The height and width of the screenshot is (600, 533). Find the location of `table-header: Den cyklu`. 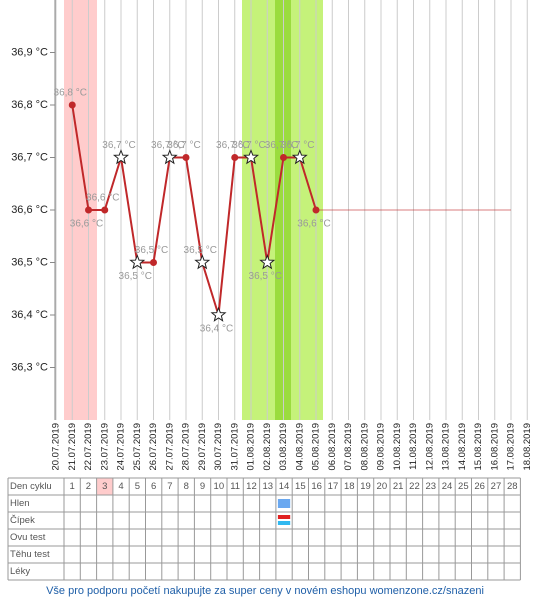

table-header: Den cyklu is located at coordinates (31, 486).